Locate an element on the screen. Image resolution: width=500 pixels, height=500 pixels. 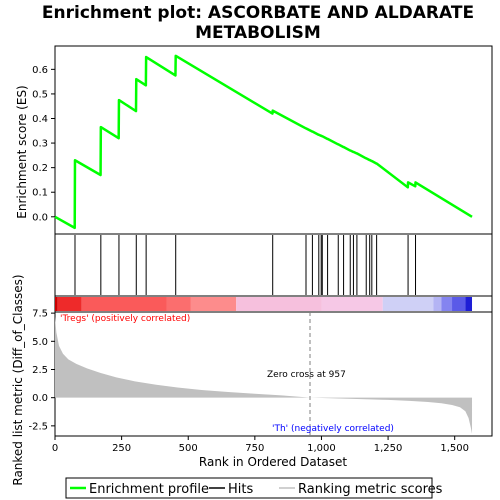
x-tick-label: 1,250 is located at coordinates (388, 448).